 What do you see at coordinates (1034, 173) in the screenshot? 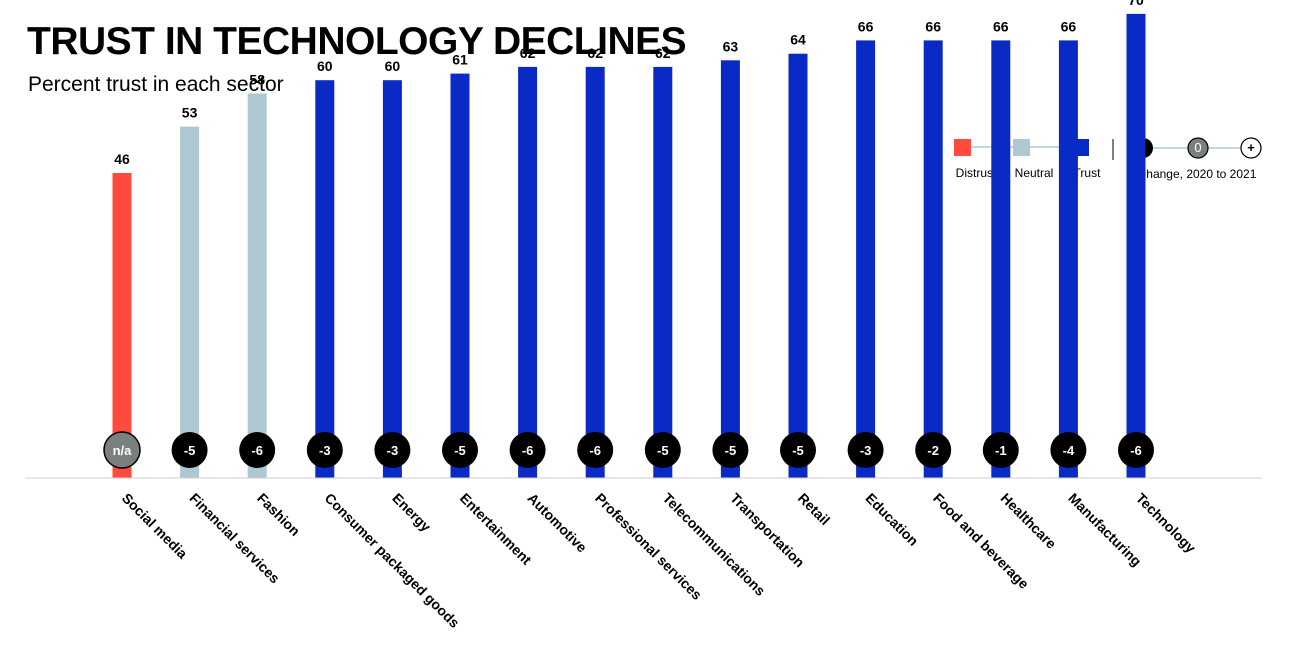
I see `legend-label-neutral: Neutral` at bounding box center [1034, 173].